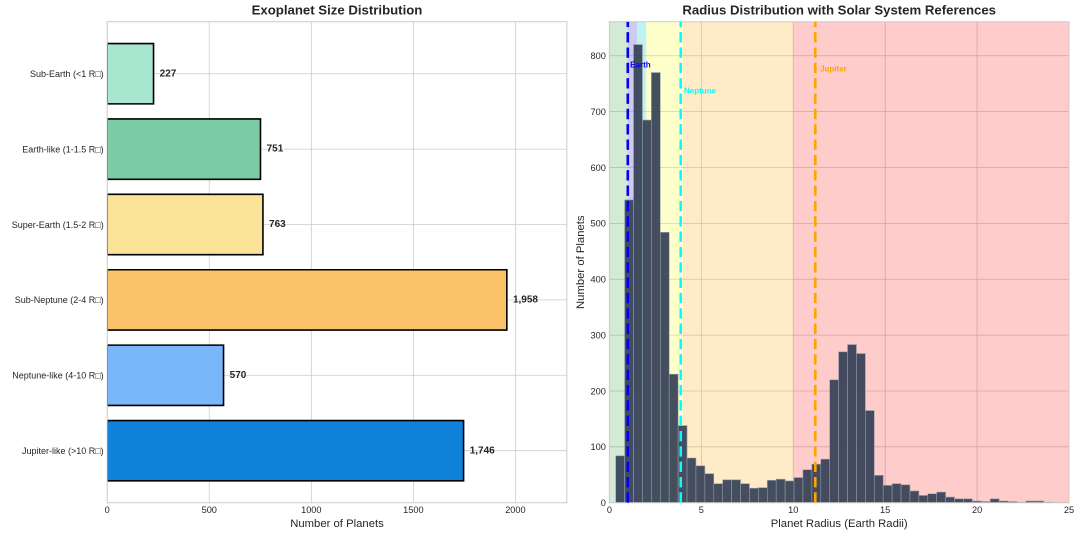 The image size is (1080, 536). Describe the element at coordinates (598, 447) in the screenshot. I see `svg-text: 100` at that location.